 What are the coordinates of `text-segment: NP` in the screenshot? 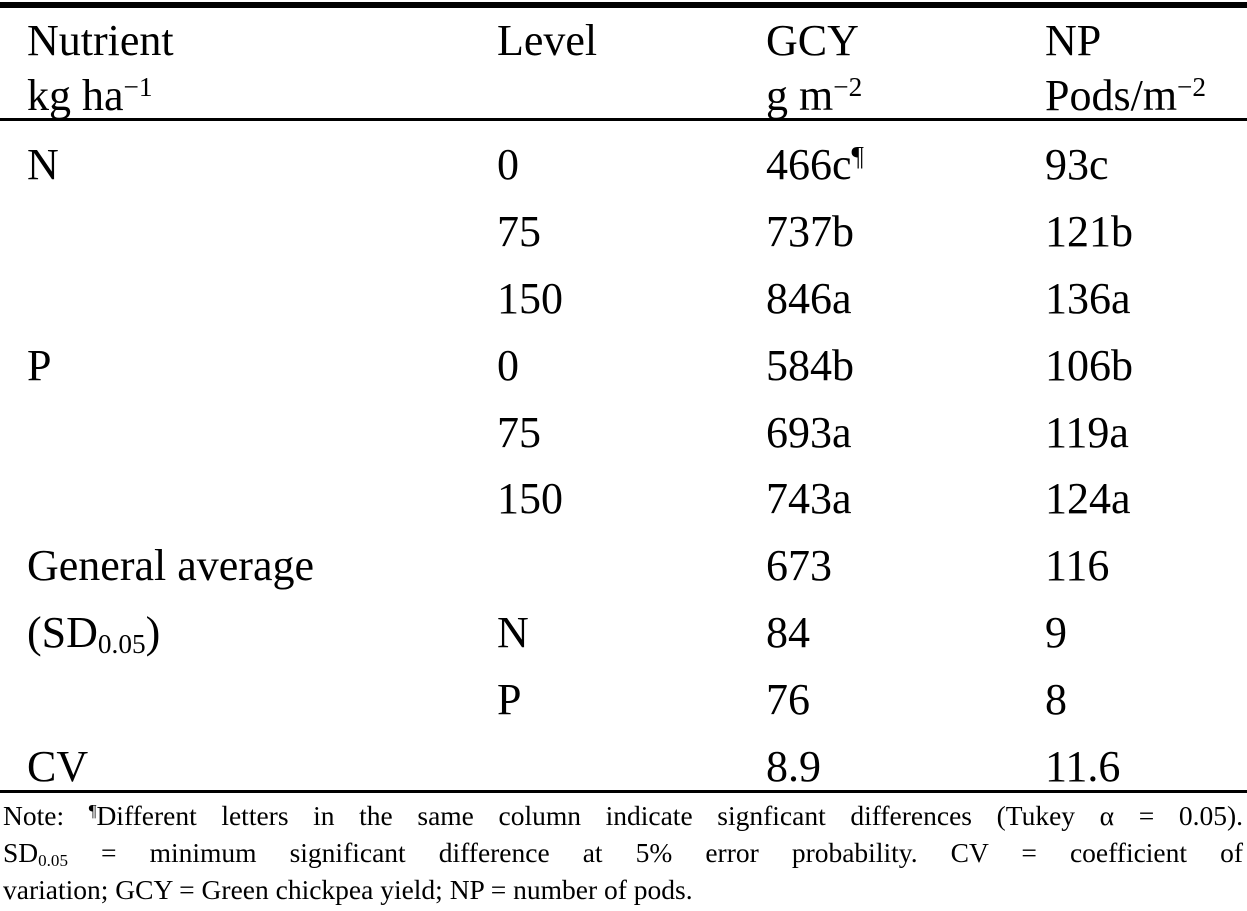 It's located at (1073, 40).